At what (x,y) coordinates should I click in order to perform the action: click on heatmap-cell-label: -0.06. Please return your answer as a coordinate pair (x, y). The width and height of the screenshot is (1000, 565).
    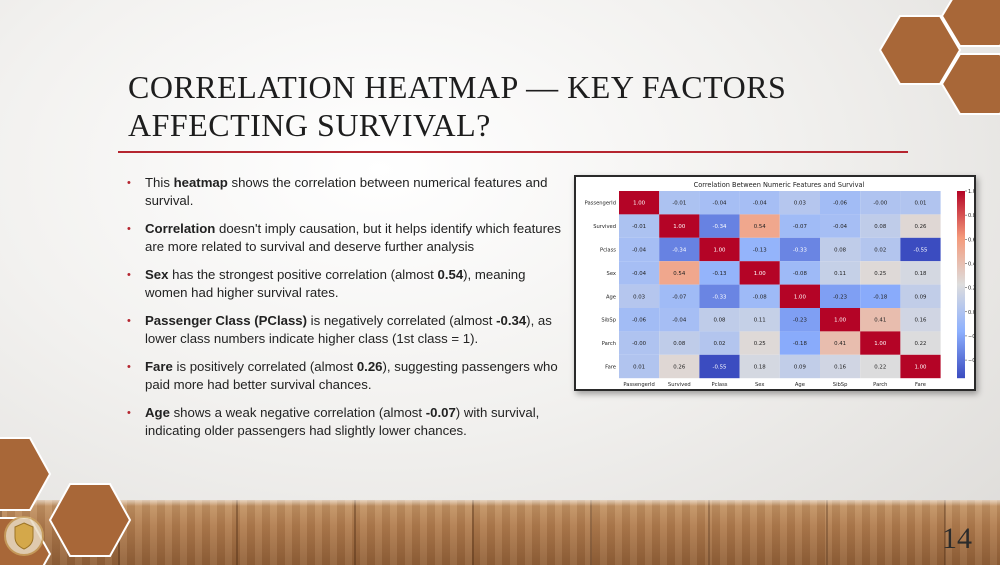
    Looking at the image, I should click on (639, 321).